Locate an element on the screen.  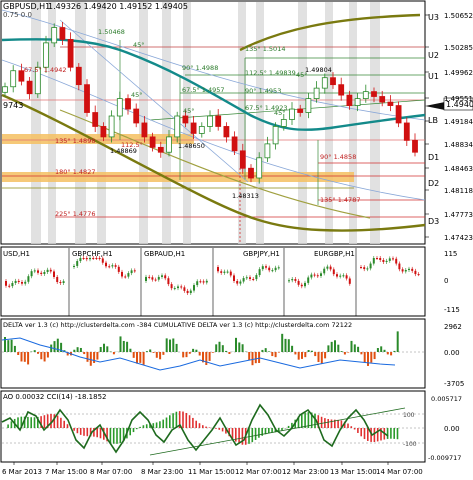
chart-annotation: 1.49804 is located at coordinates (318, 70).